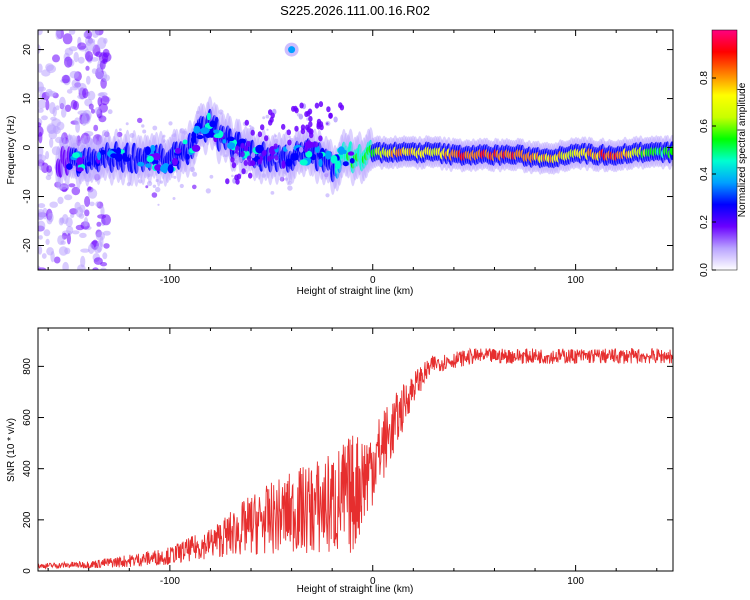  I want to click on y-tick-label: 20, so click(27, 50).